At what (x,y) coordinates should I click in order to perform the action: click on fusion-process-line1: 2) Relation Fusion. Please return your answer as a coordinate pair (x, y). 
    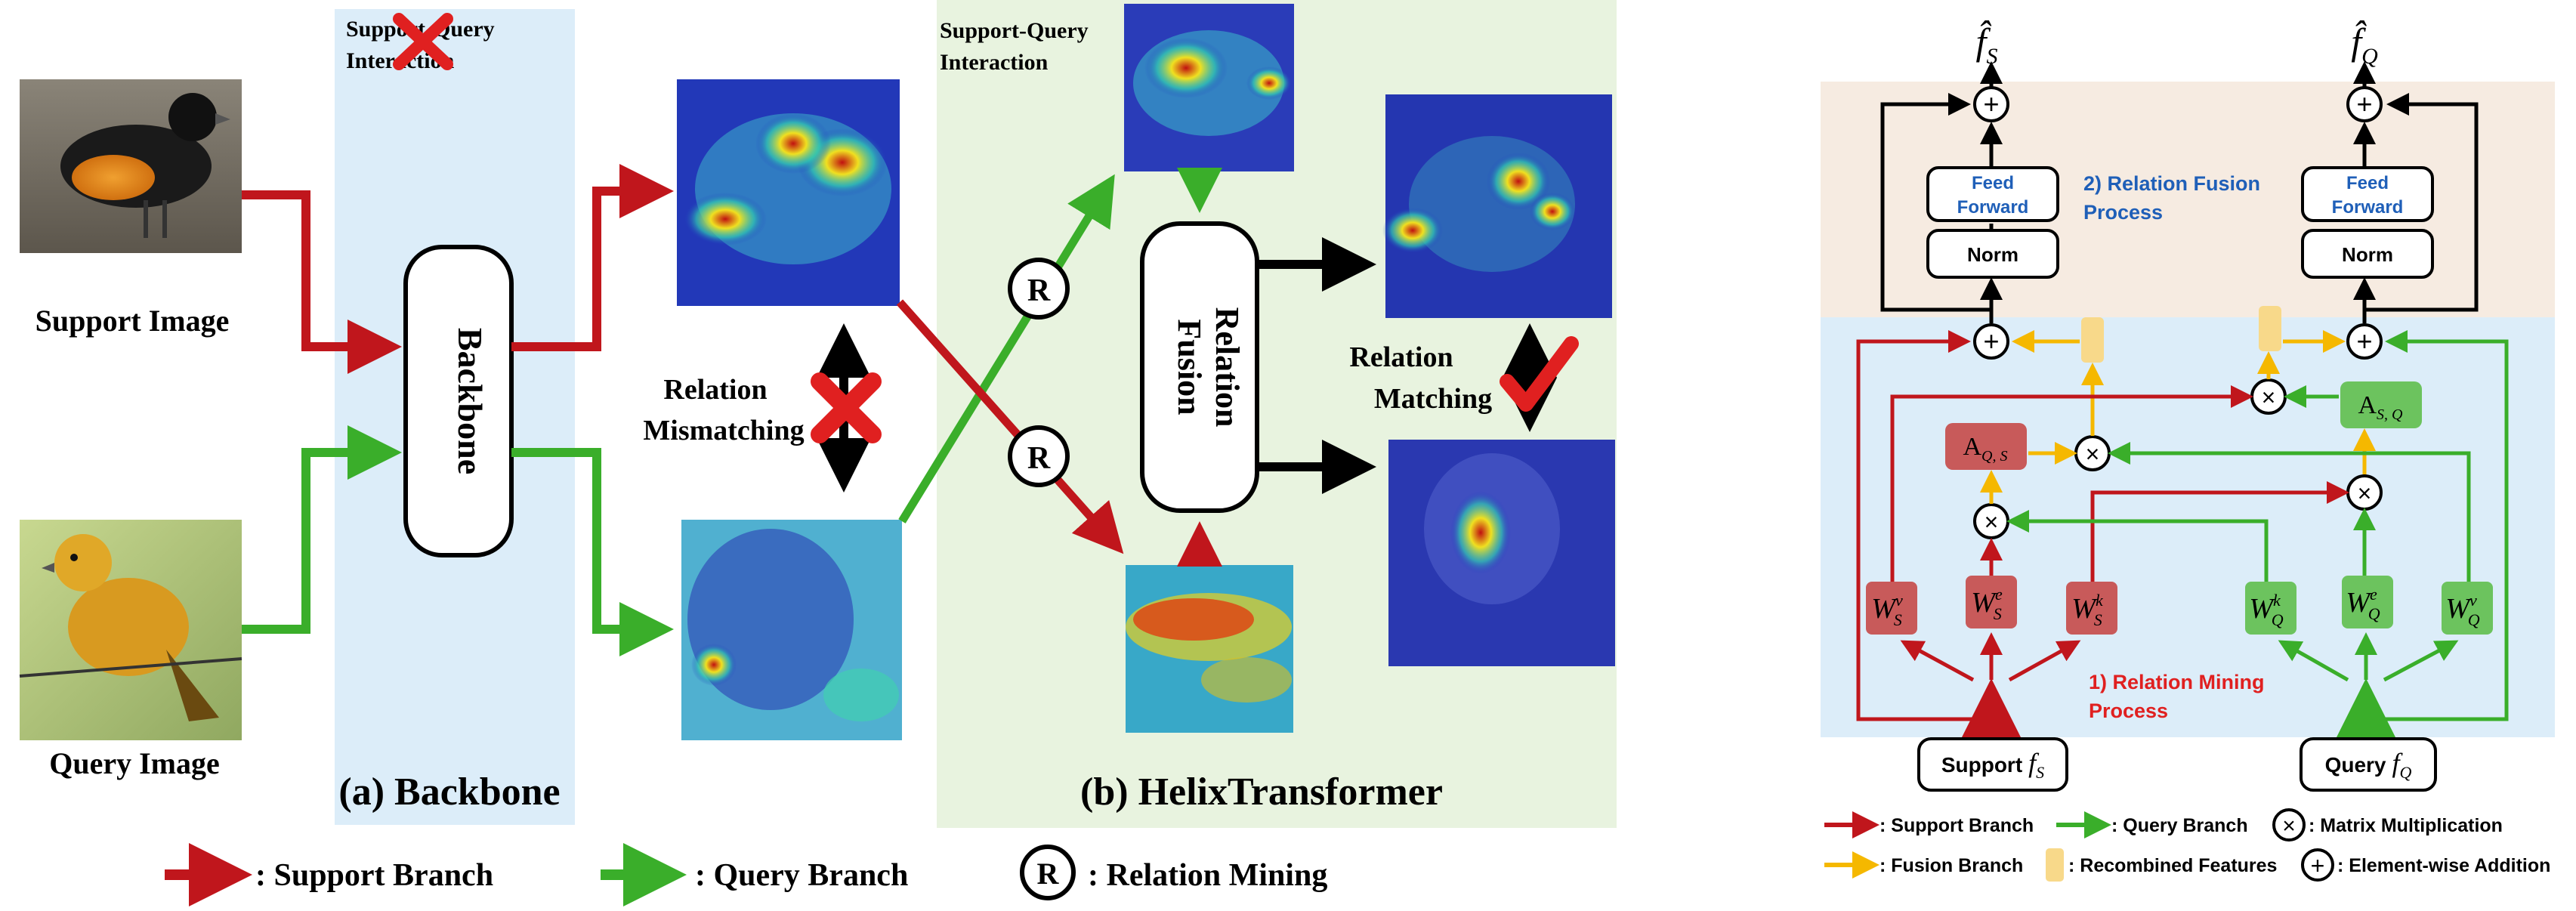
    Looking at the image, I should click on (2171, 183).